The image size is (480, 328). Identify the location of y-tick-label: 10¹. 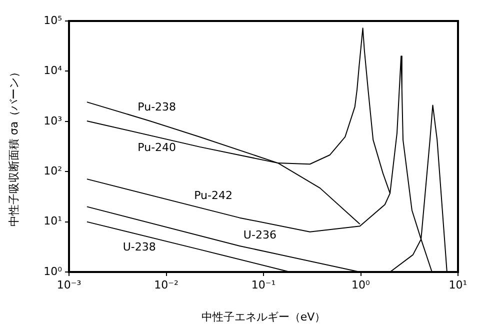
(53, 221).